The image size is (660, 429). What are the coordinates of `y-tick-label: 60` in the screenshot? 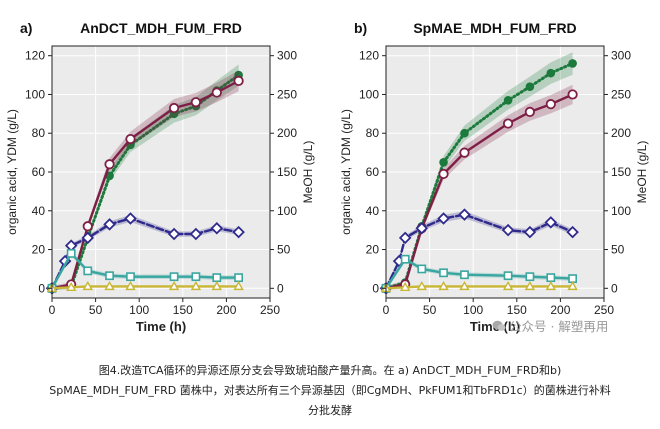 It's located at (373, 172).